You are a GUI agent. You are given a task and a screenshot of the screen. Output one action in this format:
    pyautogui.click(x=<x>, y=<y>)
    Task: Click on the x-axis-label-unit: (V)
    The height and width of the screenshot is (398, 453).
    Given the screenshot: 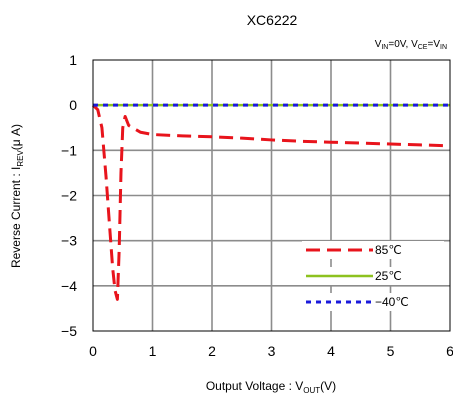 What is the action you would take?
    pyautogui.click(x=328, y=386)
    